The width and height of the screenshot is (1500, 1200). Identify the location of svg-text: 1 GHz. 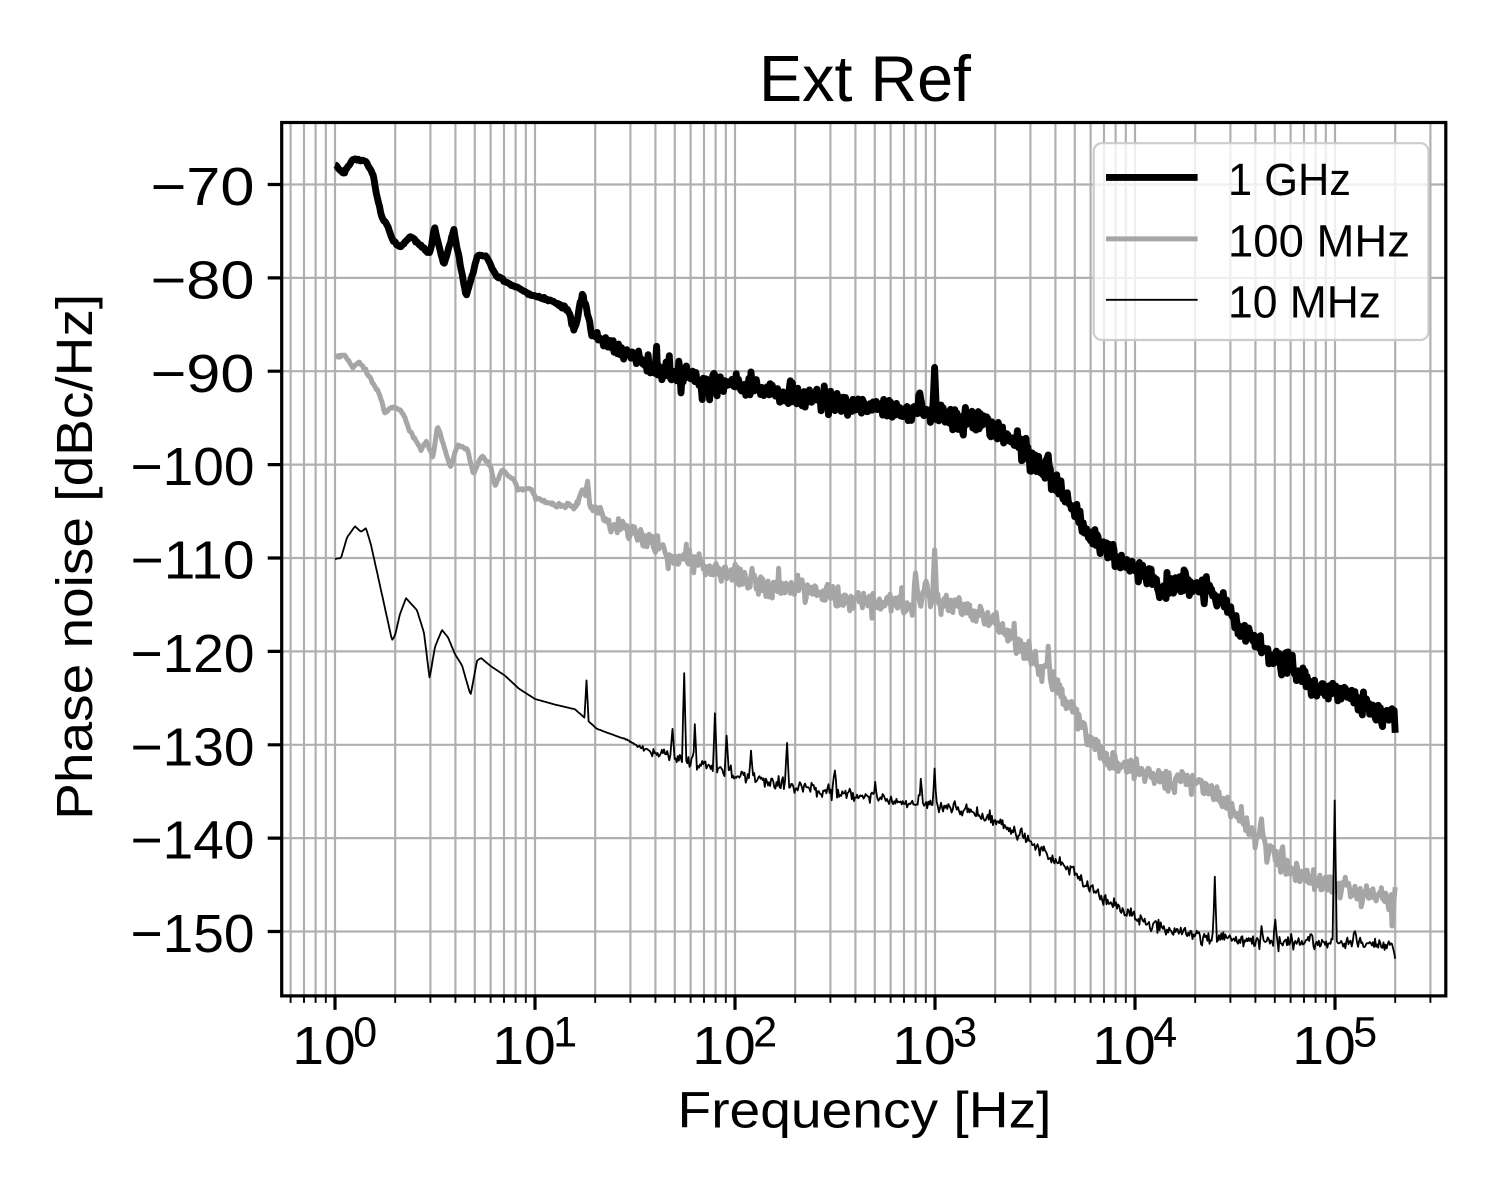
(1289, 179).